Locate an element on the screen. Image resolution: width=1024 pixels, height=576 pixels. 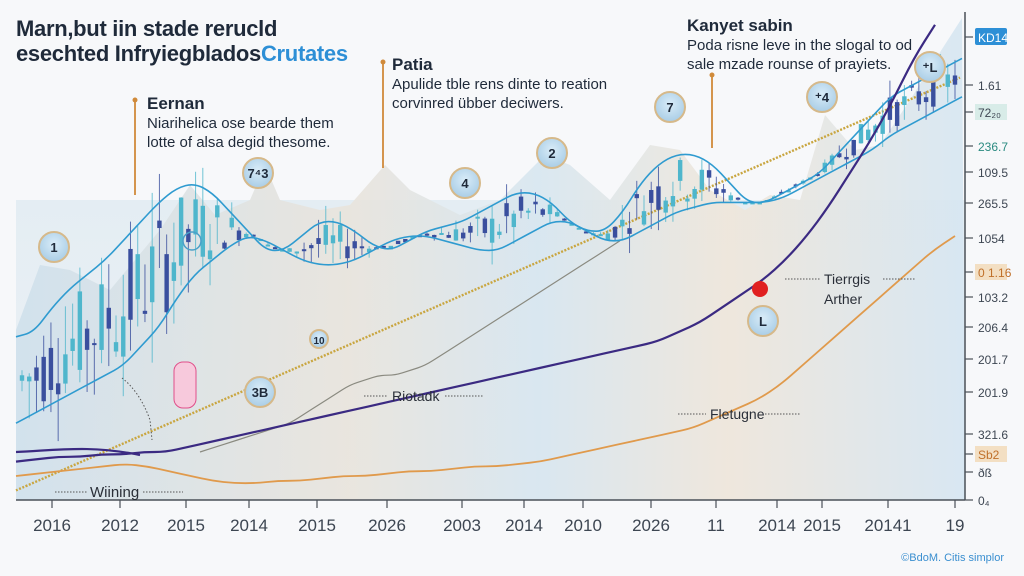
annotation-body-line: lotte of alsa degid thesome. is located at coordinates (239, 142).